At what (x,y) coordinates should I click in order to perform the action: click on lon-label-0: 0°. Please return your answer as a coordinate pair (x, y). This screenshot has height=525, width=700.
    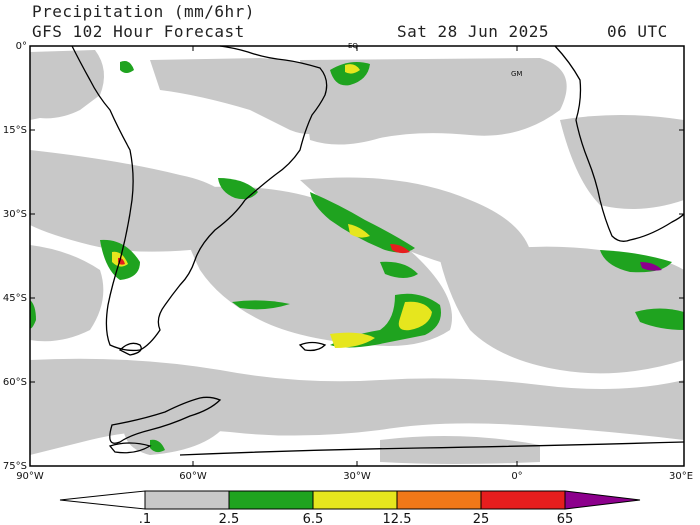
    Looking at the image, I should click on (516, 476).